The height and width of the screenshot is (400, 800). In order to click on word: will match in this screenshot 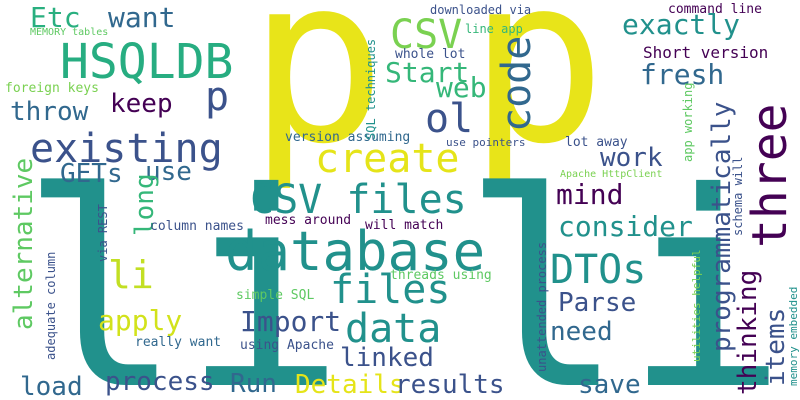, I will do `click(404, 225)`.